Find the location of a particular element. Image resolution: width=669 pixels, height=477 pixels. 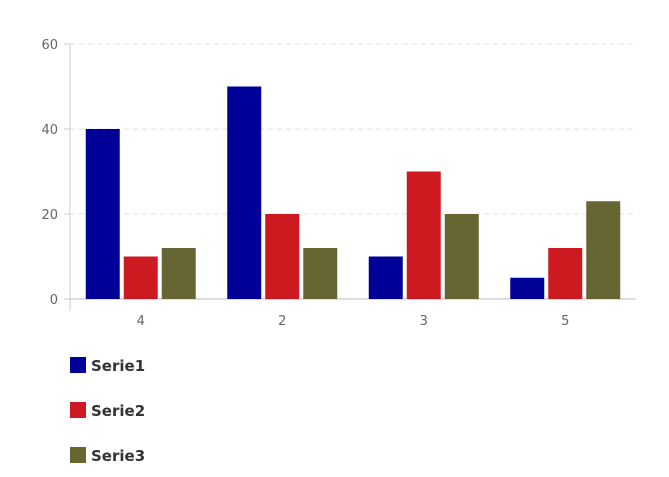

x-tick-label: 2 is located at coordinates (282, 321).